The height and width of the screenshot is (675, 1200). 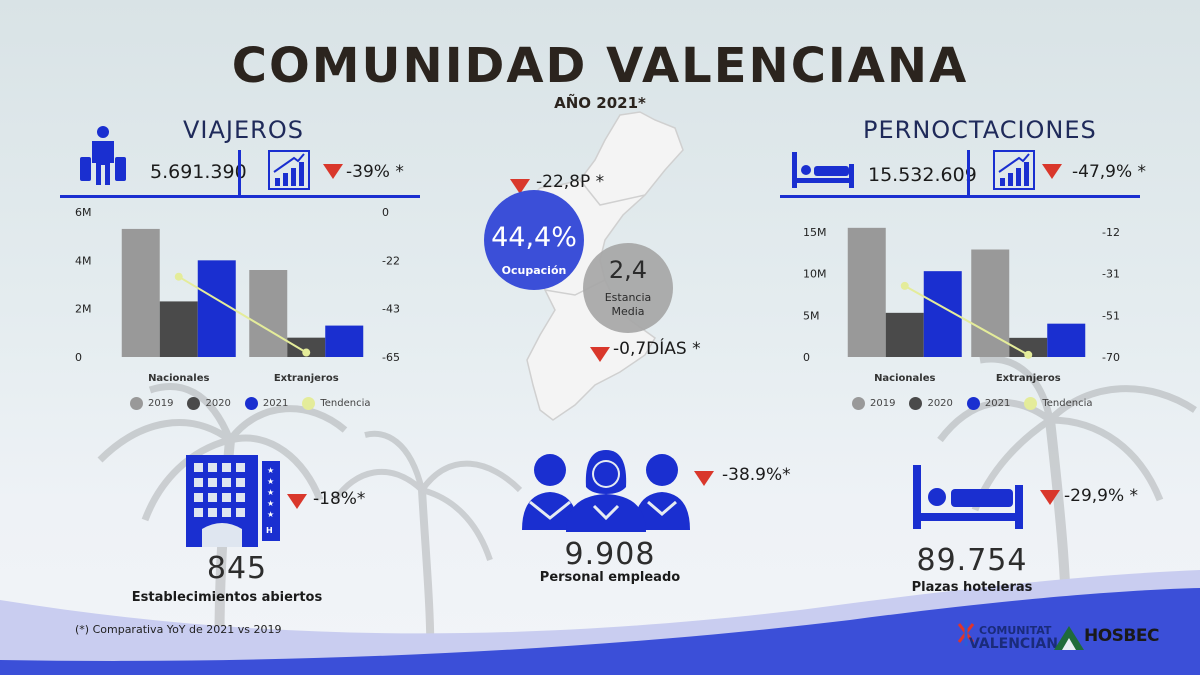 What do you see at coordinates (534, 270) in the screenshot?
I see `ocupacion-label: Ocupación` at bounding box center [534, 270].